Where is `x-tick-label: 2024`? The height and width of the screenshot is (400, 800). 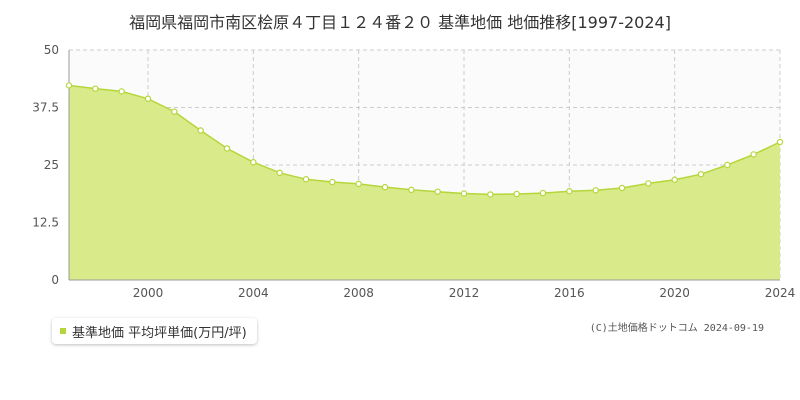 x-tick-label: 2024 is located at coordinates (780, 293).